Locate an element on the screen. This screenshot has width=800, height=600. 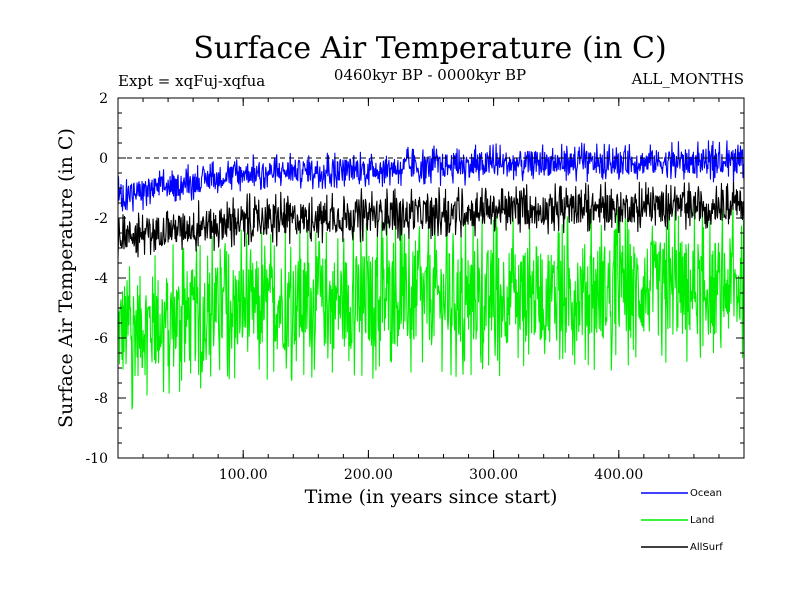
series-allsurf is located at coordinates (431, 218).